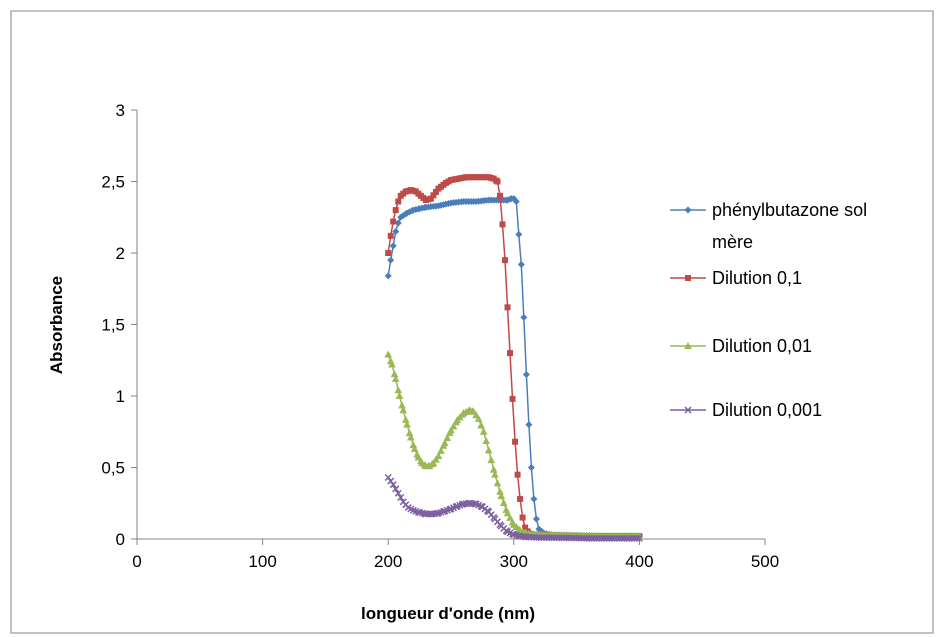 This screenshot has width=945, height=637. Describe the element at coordinates (514, 561) in the screenshot. I see `x-tick-label: 300` at that location.